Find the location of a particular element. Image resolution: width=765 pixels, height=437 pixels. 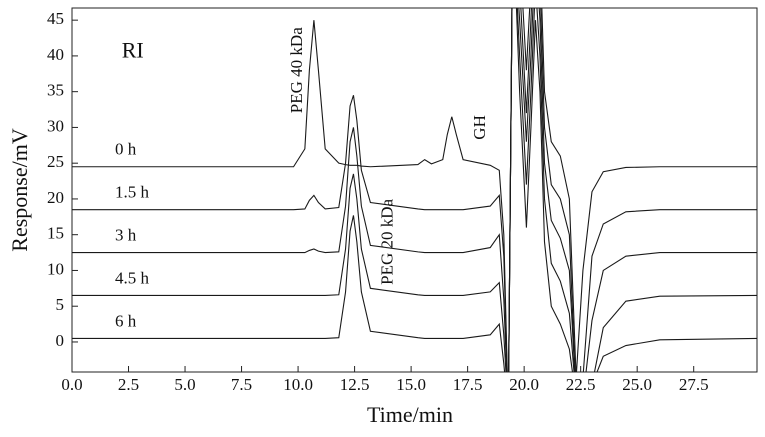

x-tick-label: 7.5 is located at coordinates (241, 384).